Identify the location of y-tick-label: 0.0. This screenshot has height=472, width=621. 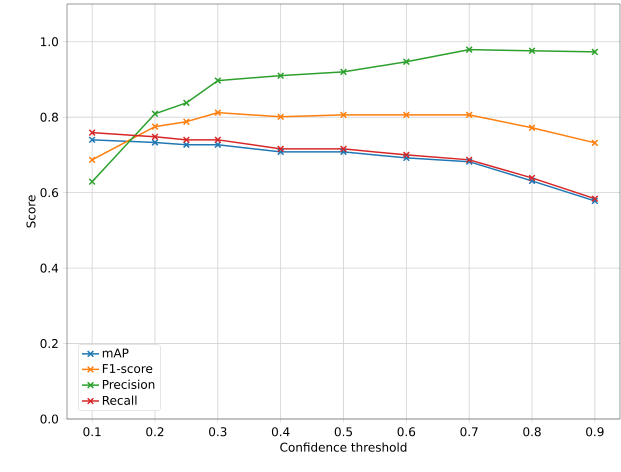
(49, 419).